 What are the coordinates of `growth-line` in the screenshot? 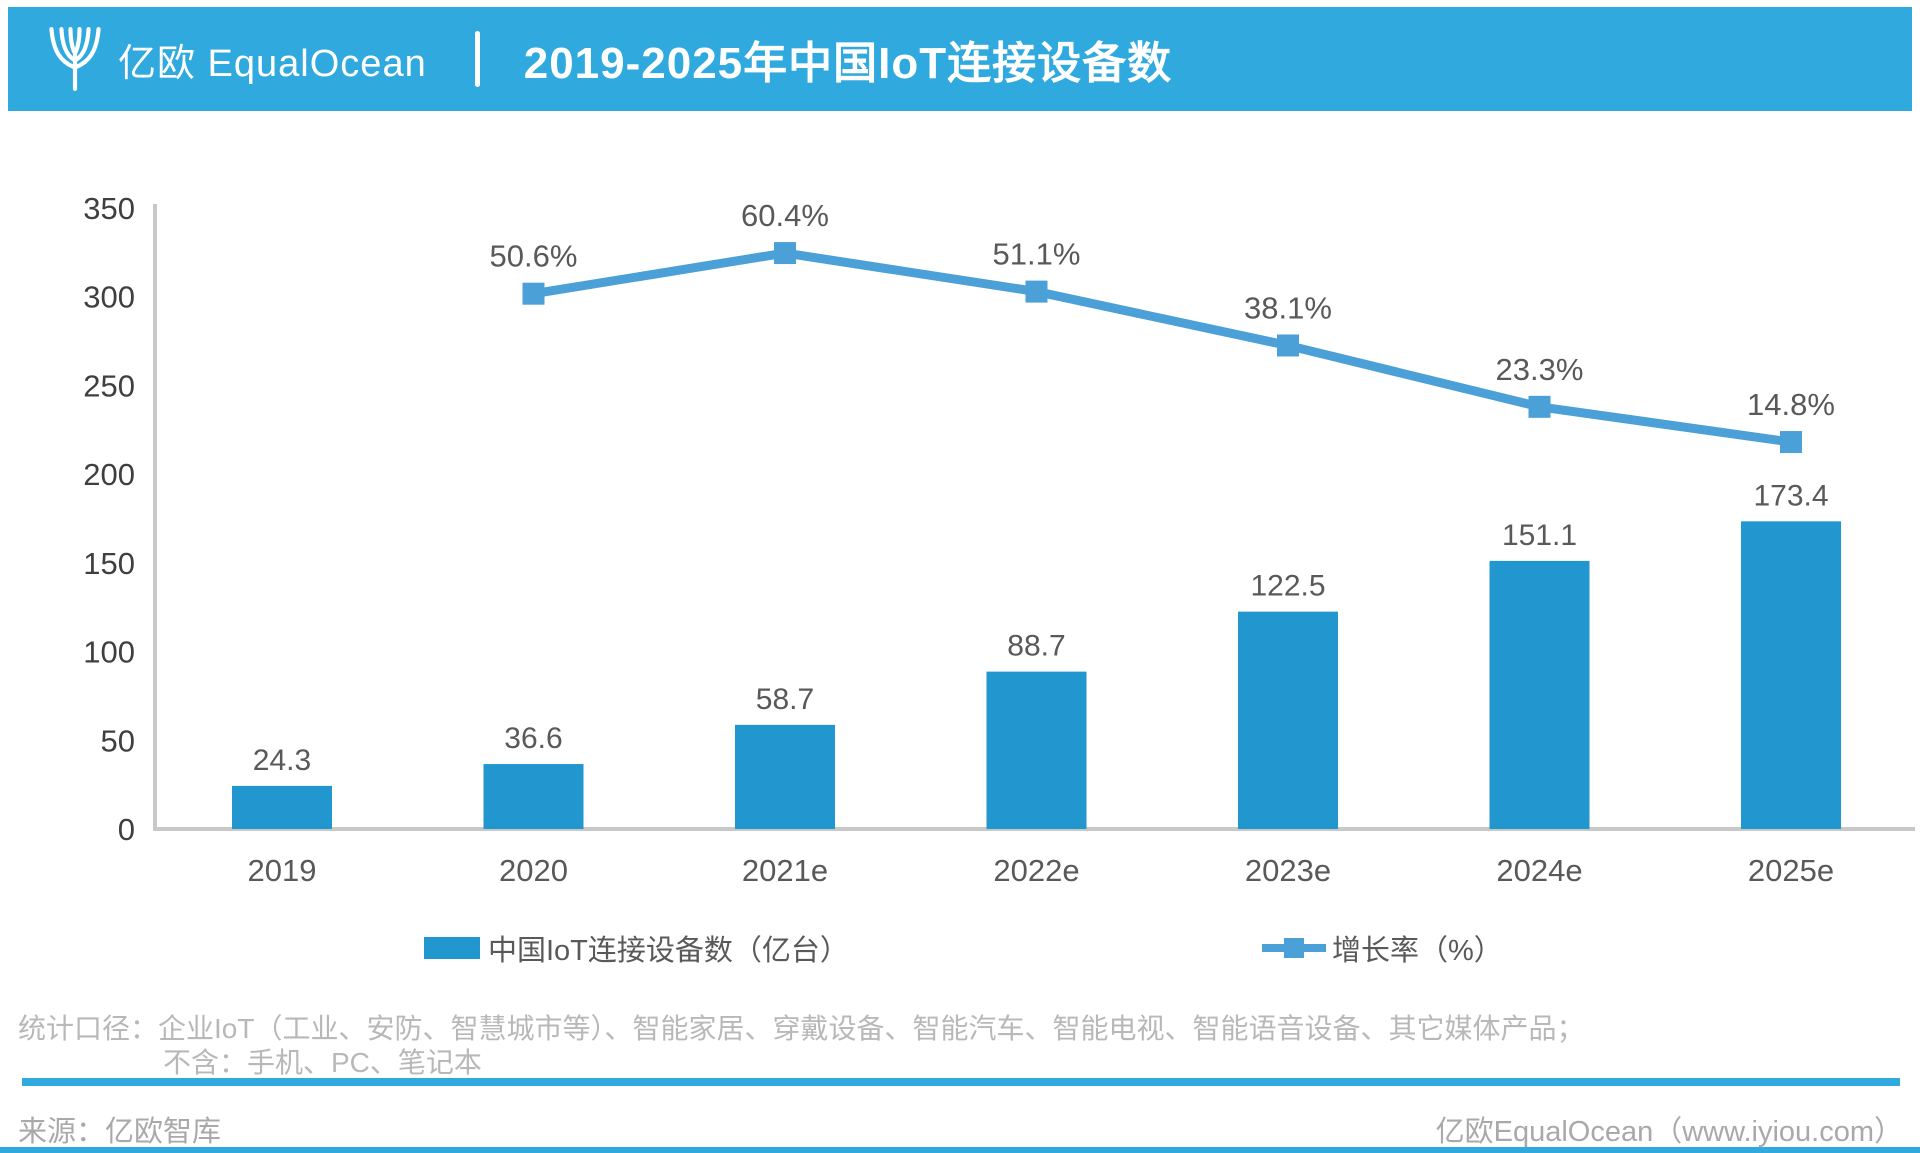 It's located at (1162, 347).